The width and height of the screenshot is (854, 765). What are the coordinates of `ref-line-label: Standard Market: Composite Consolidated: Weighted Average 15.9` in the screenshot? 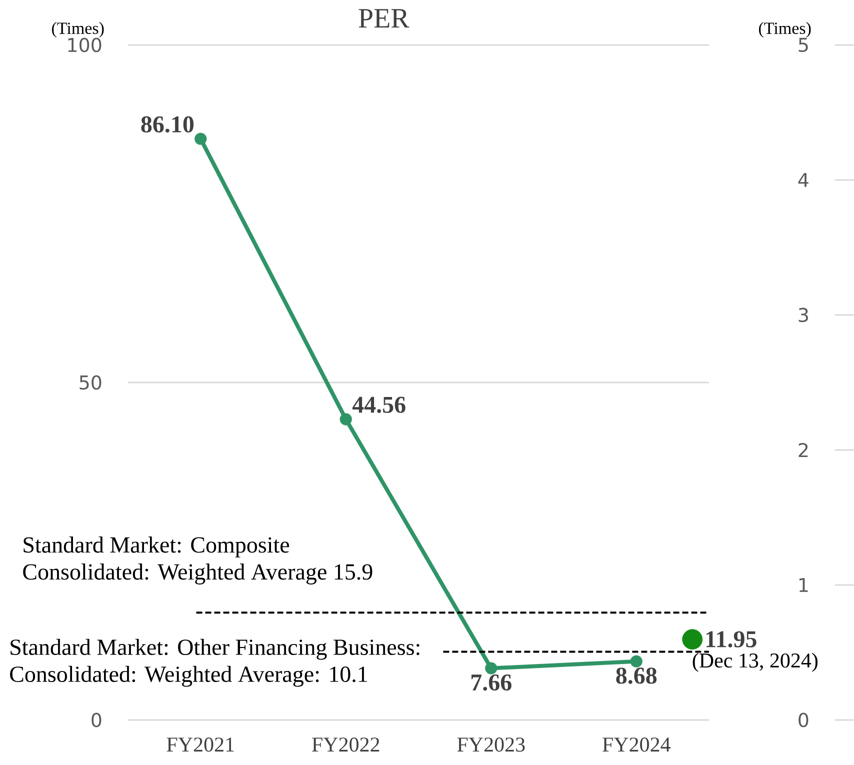 It's located at (197, 560).